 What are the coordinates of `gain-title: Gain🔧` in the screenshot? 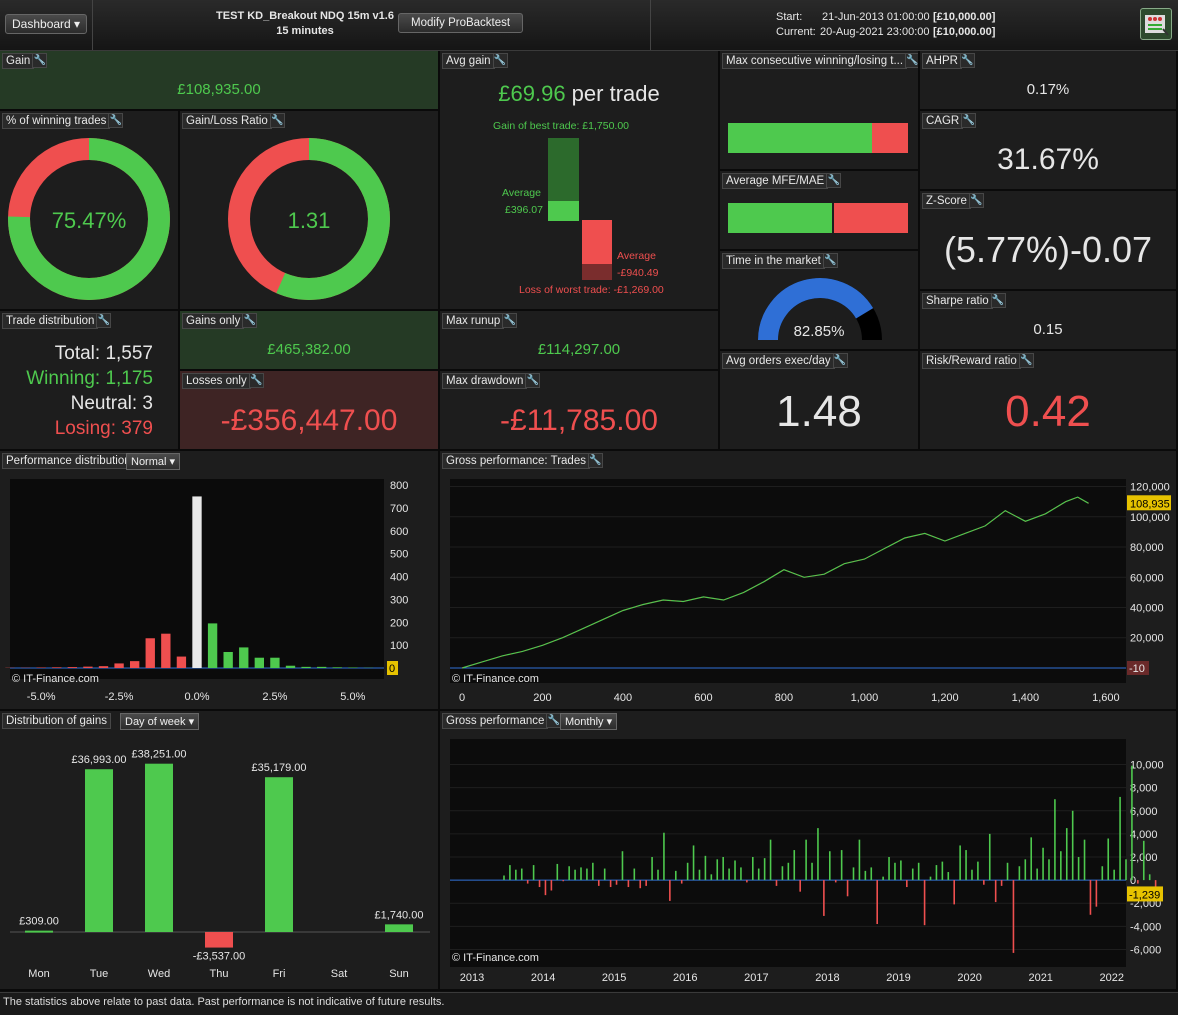 It's located at (18, 61).